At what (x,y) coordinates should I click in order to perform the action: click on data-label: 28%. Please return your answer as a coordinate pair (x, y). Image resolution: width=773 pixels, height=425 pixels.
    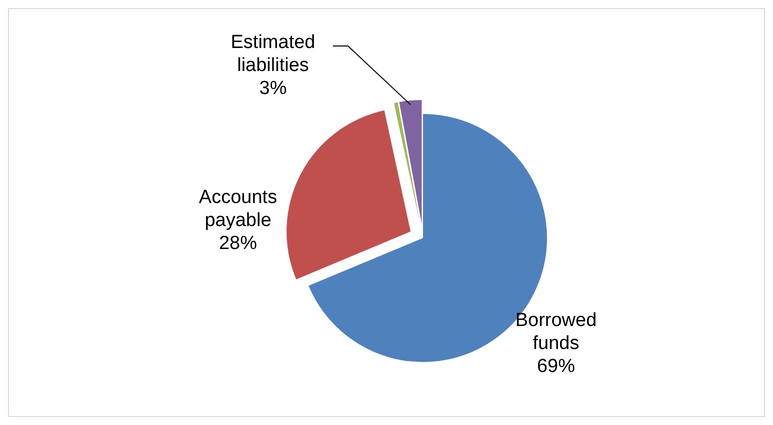
    Looking at the image, I should click on (238, 243).